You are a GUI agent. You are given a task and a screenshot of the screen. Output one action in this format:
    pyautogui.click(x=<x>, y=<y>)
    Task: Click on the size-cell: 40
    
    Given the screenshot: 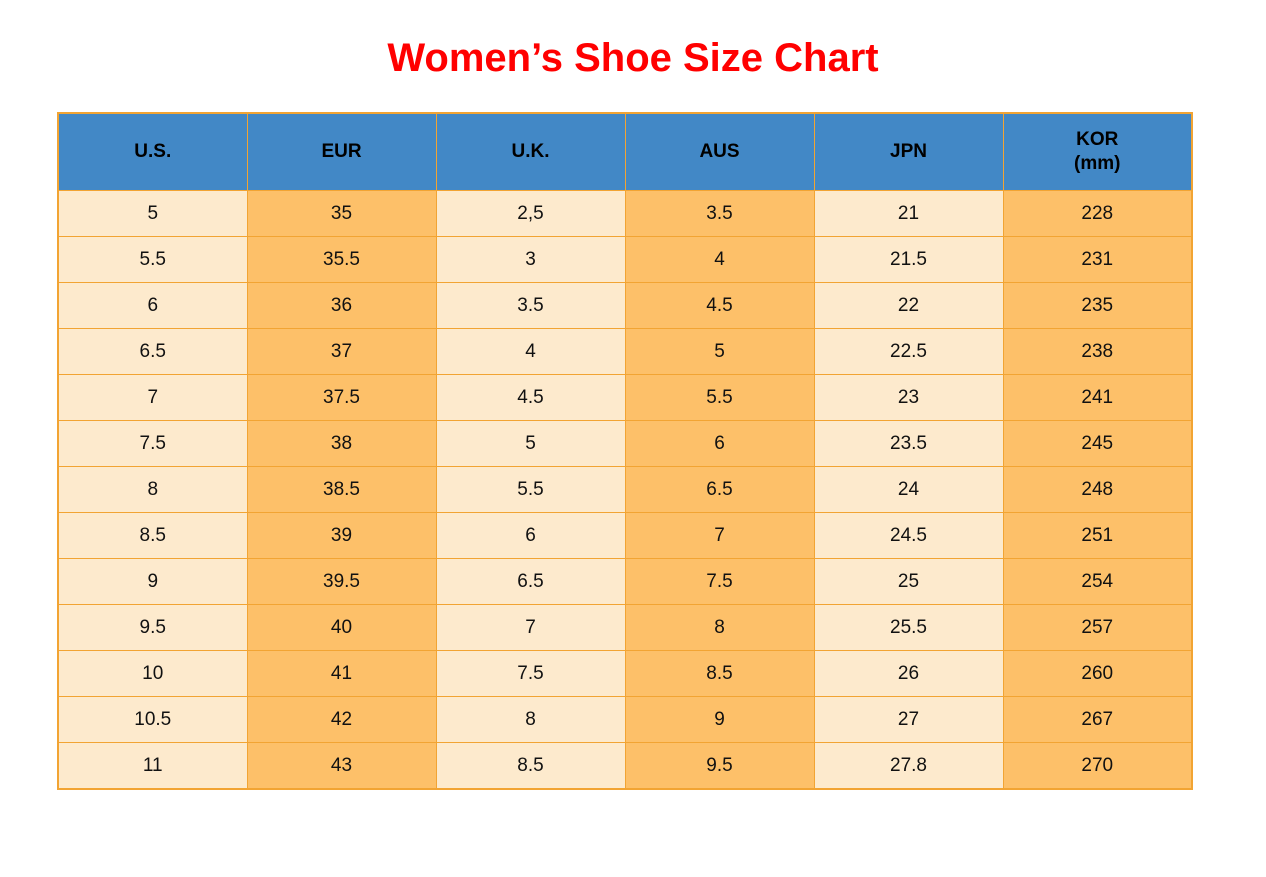 What is the action you would take?
    pyautogui.click(x=341, y=627)
    